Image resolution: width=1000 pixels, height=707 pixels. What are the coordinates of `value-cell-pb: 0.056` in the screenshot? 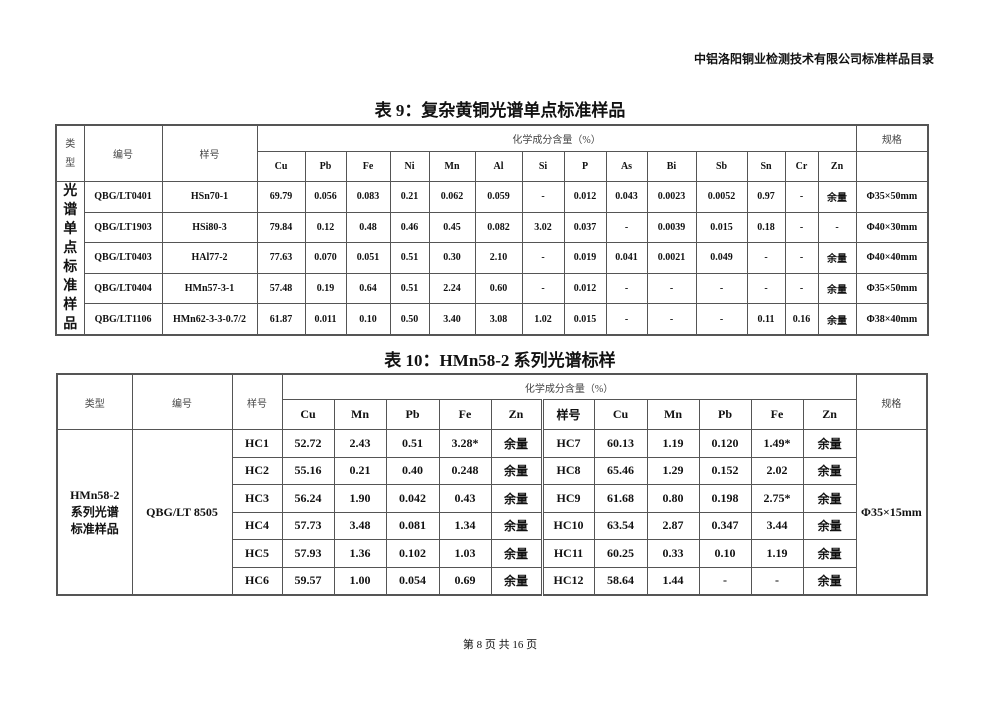 It's located at (325, 197).